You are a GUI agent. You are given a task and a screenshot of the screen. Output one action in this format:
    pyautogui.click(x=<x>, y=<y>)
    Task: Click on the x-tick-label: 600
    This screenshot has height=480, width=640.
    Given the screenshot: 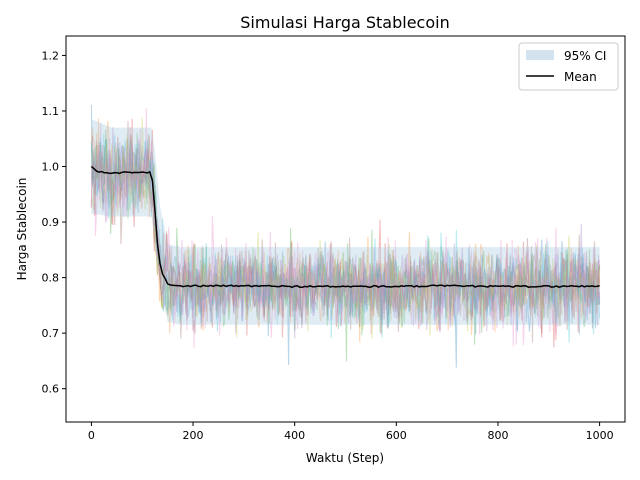 What is the action you would take?
    pyautogui.click(x=396, y=435)
    